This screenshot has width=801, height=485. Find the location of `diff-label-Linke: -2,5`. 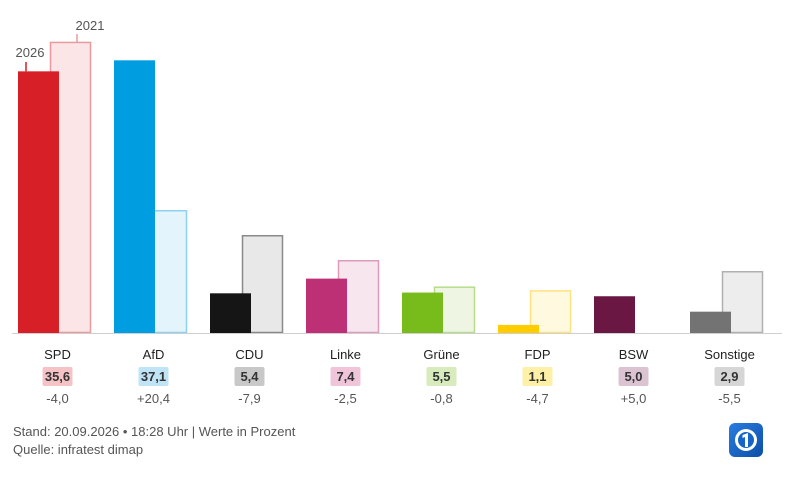

diff-label-Linke: -2,5 is located at coordinates (345, 398).